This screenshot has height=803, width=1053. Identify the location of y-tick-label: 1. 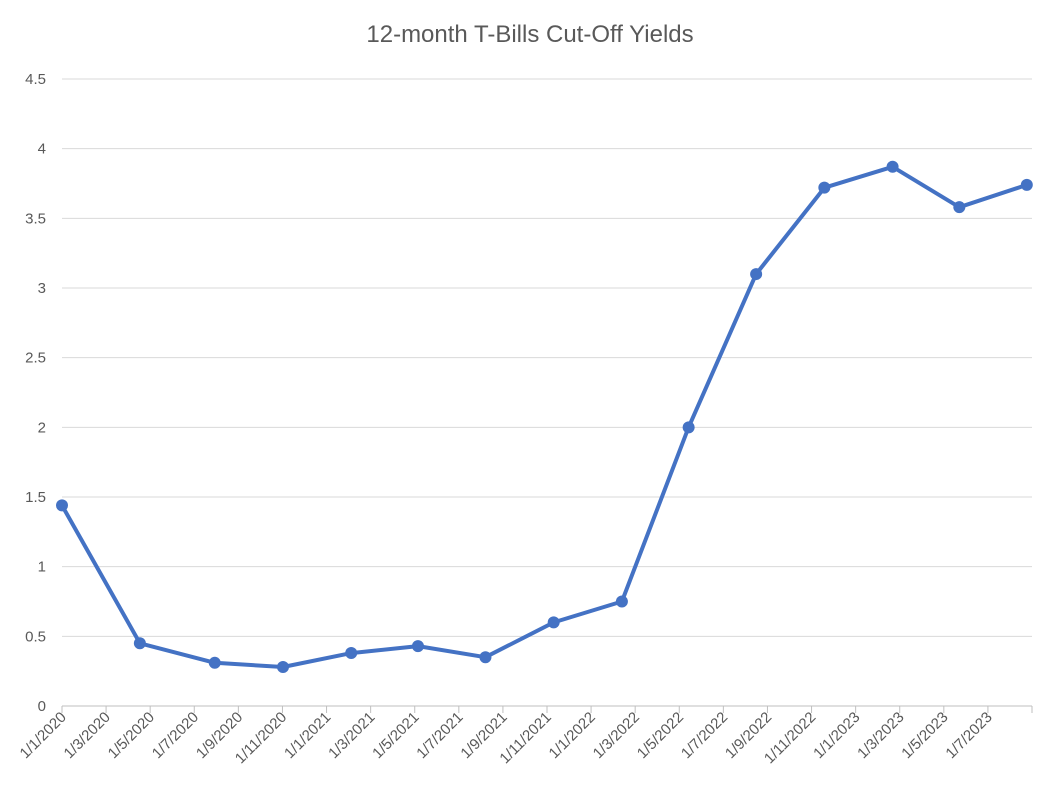
(42, 567).